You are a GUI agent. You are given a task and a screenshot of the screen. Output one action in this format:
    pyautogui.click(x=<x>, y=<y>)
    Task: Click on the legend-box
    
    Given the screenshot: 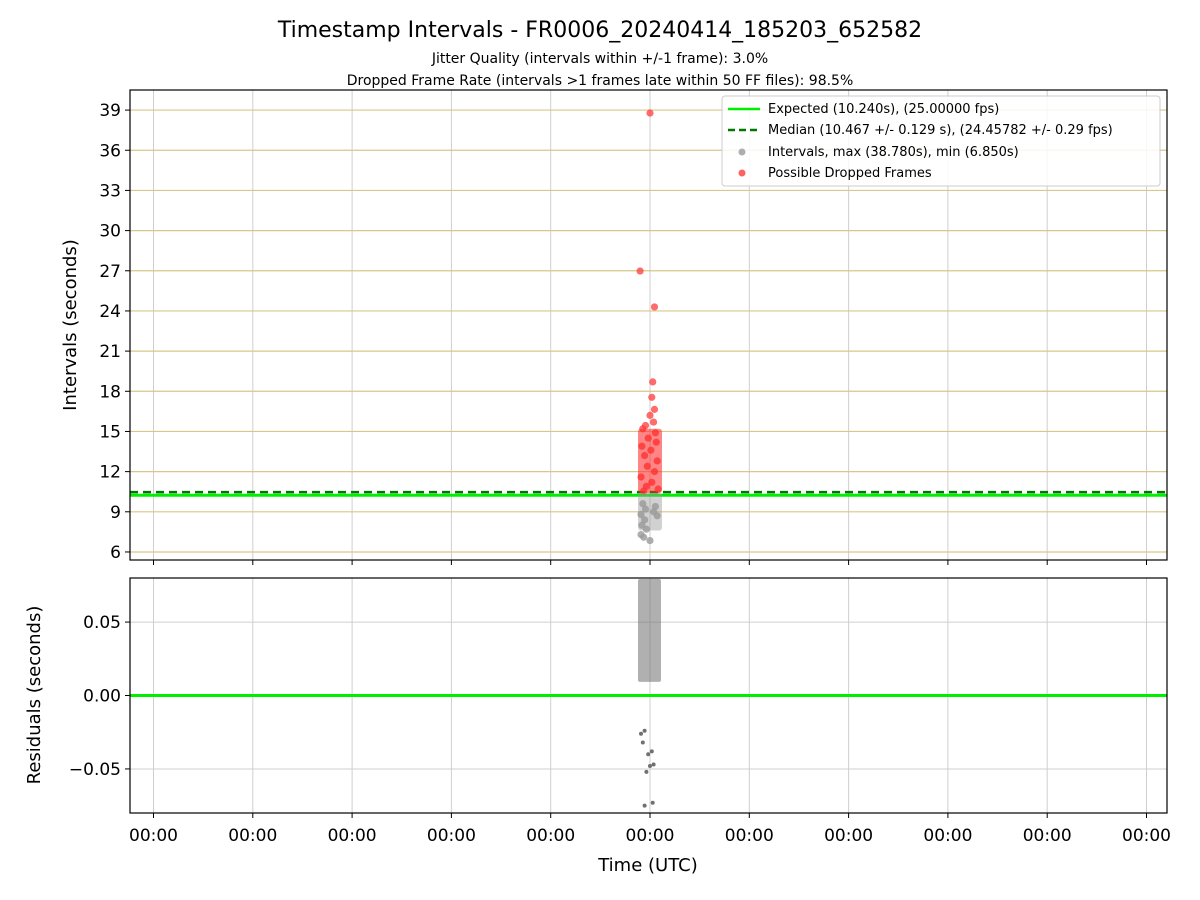 What is the action you would take?
    pyautogui.click(x=941, y=141)
    